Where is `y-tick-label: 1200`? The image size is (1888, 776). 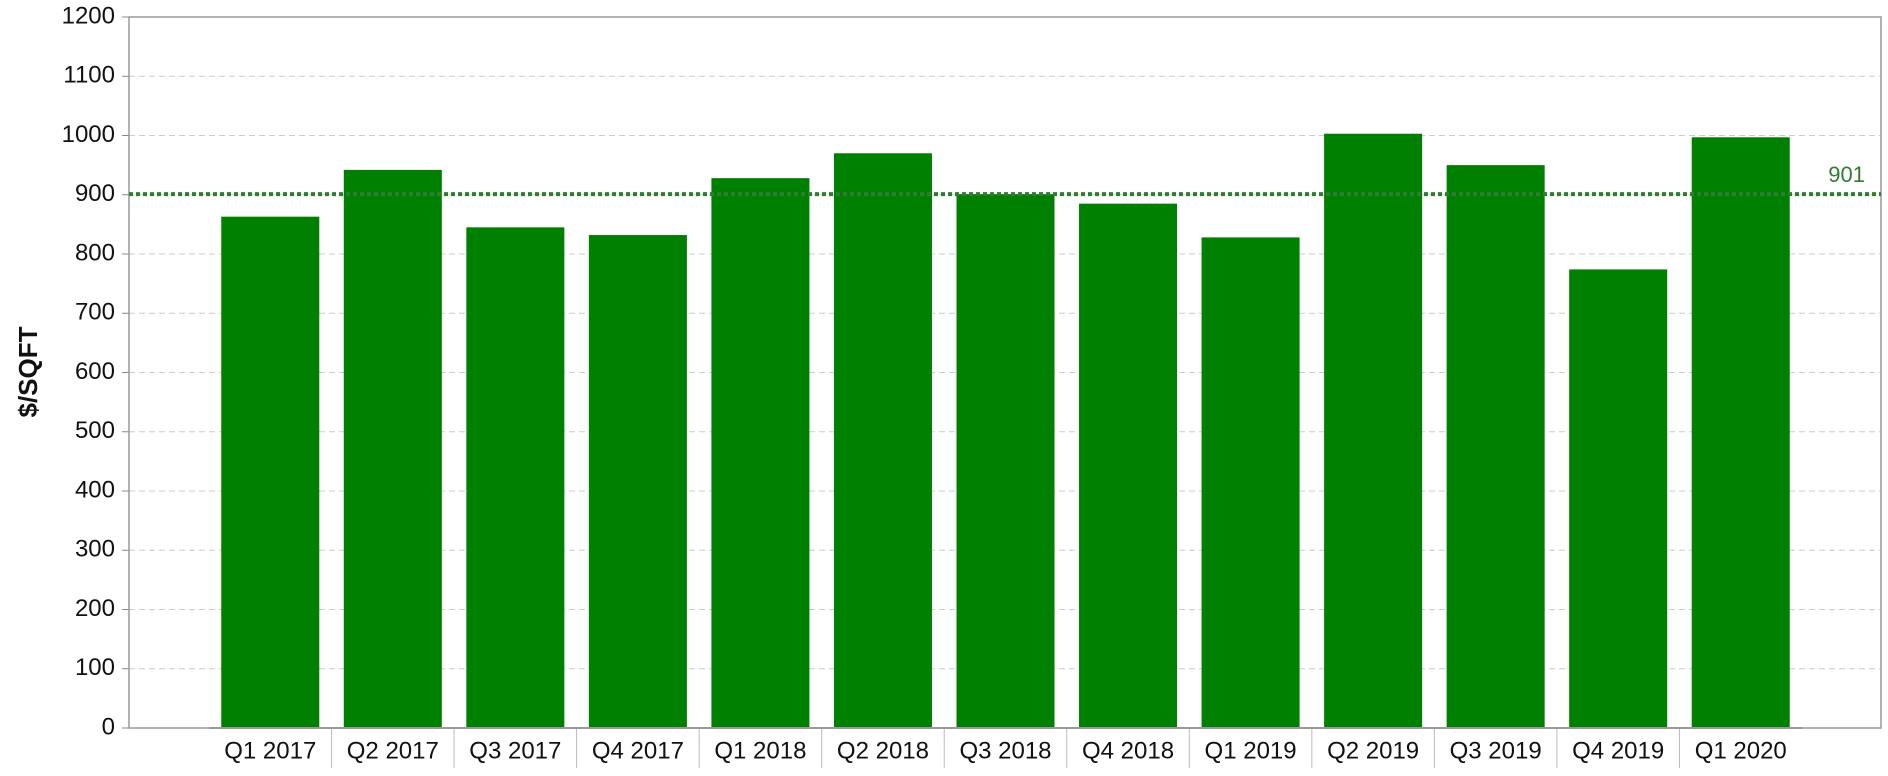
y-tick-label: 1200 is located at coordinates (88, 15).